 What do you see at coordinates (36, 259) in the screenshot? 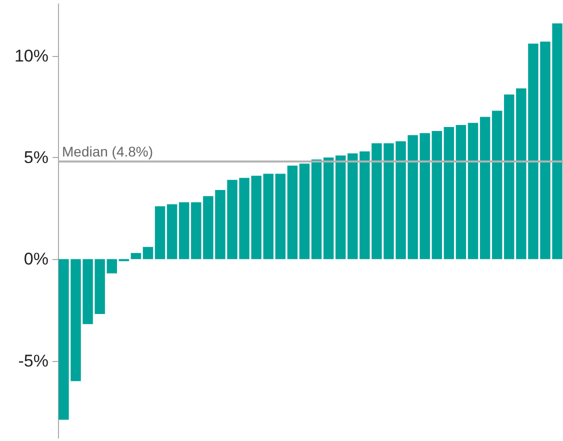
I see `y-tick-label: 0%` at bounding box center [36, 259].